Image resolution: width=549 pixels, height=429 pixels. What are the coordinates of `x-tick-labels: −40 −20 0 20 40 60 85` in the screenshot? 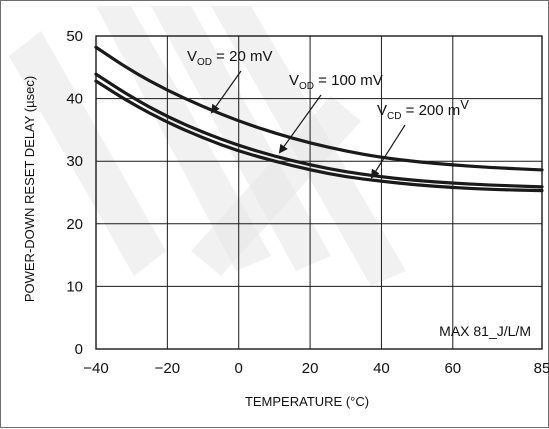 It's located at (316, 368).